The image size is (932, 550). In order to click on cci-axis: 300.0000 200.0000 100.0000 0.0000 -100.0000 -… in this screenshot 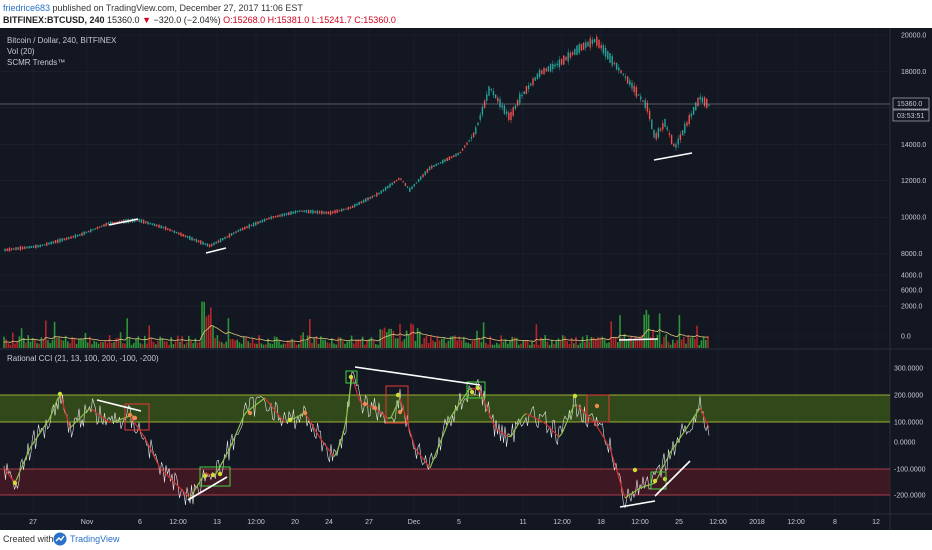, I will do `click(910, 433)`.